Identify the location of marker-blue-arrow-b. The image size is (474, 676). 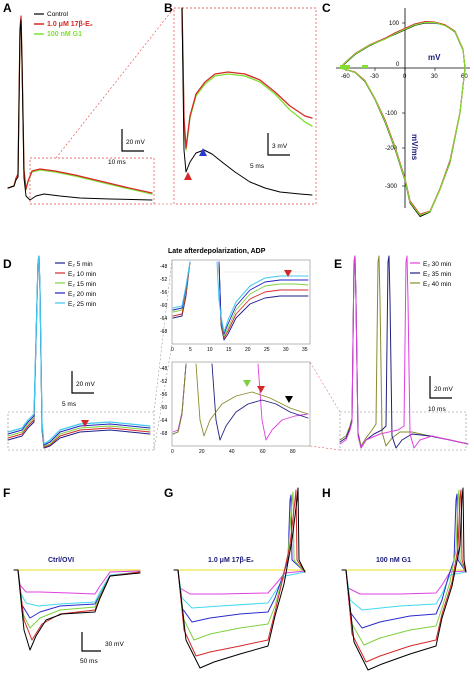
(203, 152).